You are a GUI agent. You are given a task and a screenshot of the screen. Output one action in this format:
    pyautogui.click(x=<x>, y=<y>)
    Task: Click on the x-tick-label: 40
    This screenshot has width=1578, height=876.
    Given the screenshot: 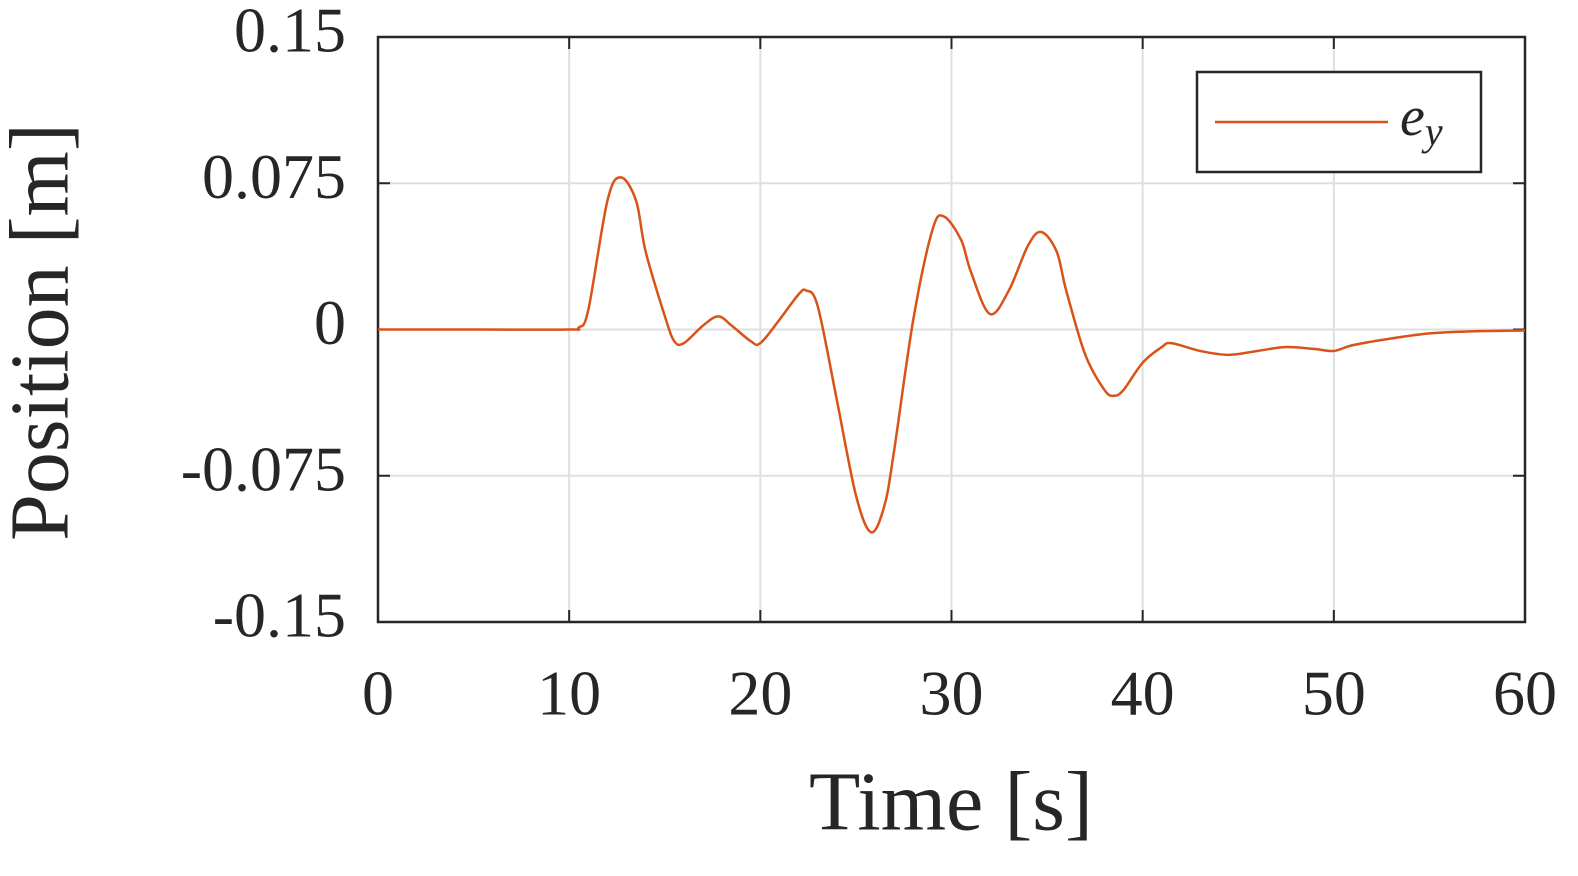 What is the action you would take?
    pyautogui.click(x=1143, y=693)
    